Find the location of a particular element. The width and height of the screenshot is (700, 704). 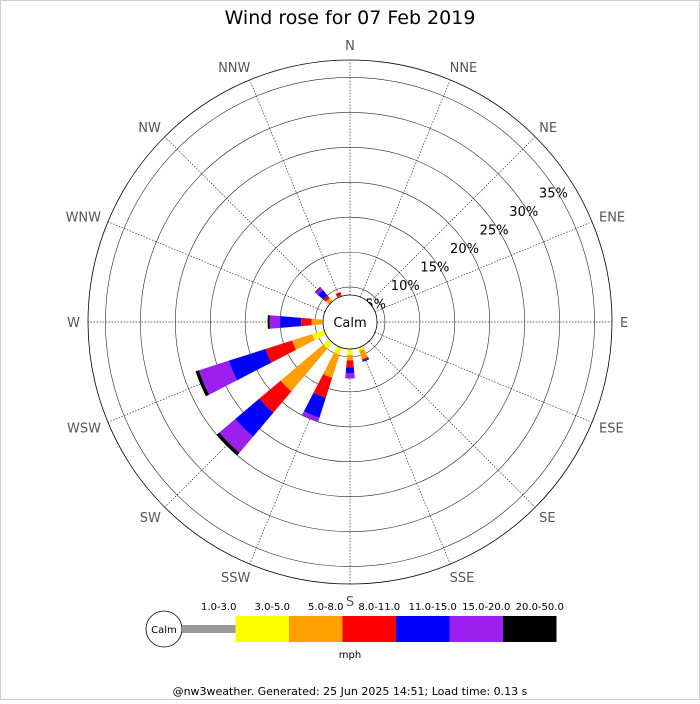

radial-tick-label-2: 15% is located at coordinates (434, 267).